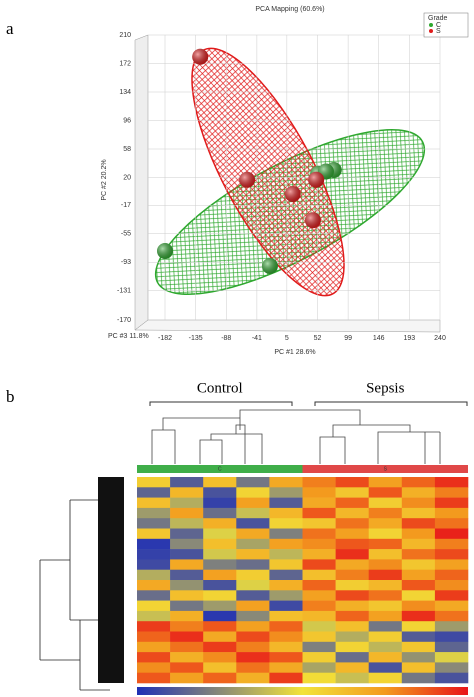 The image size is (474, 697). Describe the element at coordinates (141, 182) in the screenshot. I see `side-wall` at that location.